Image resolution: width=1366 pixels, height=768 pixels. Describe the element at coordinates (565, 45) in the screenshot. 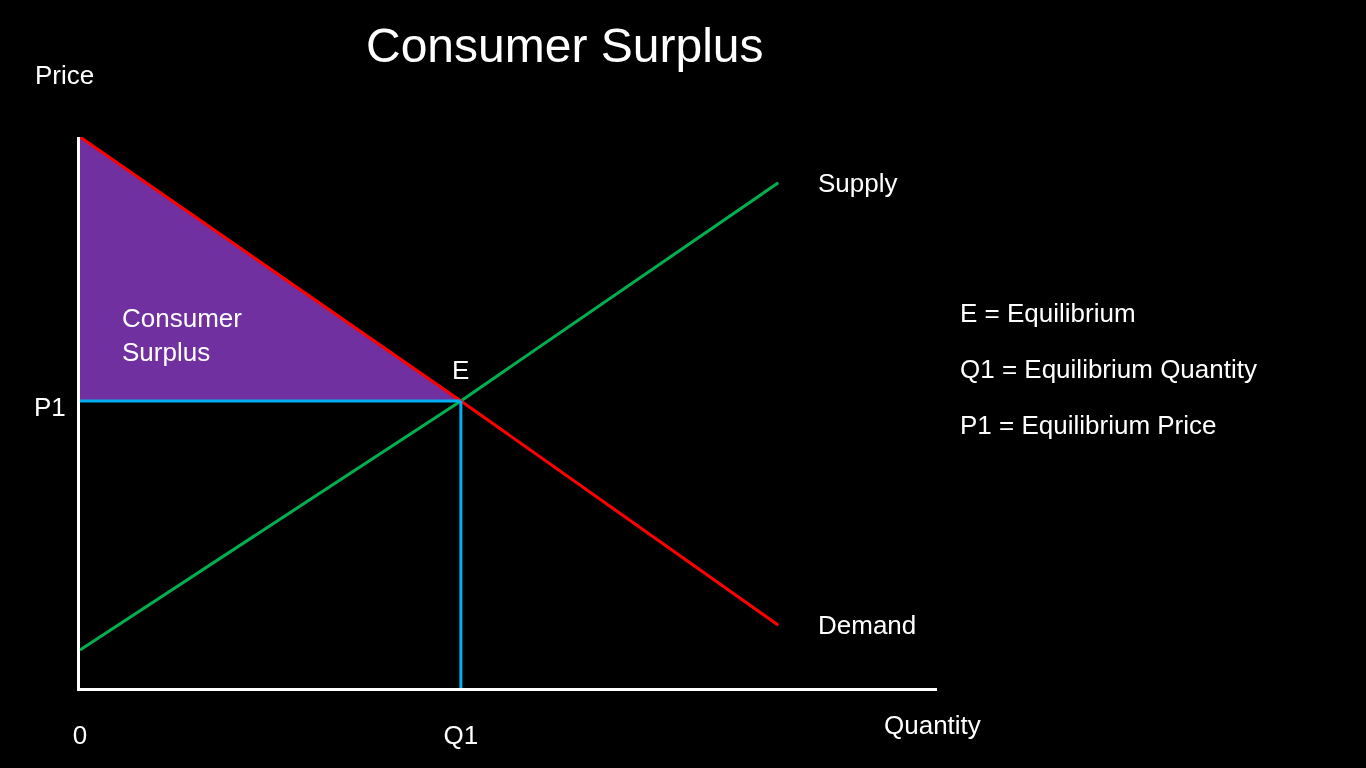

I see `chart-title: Consumer Surplus` at that location.